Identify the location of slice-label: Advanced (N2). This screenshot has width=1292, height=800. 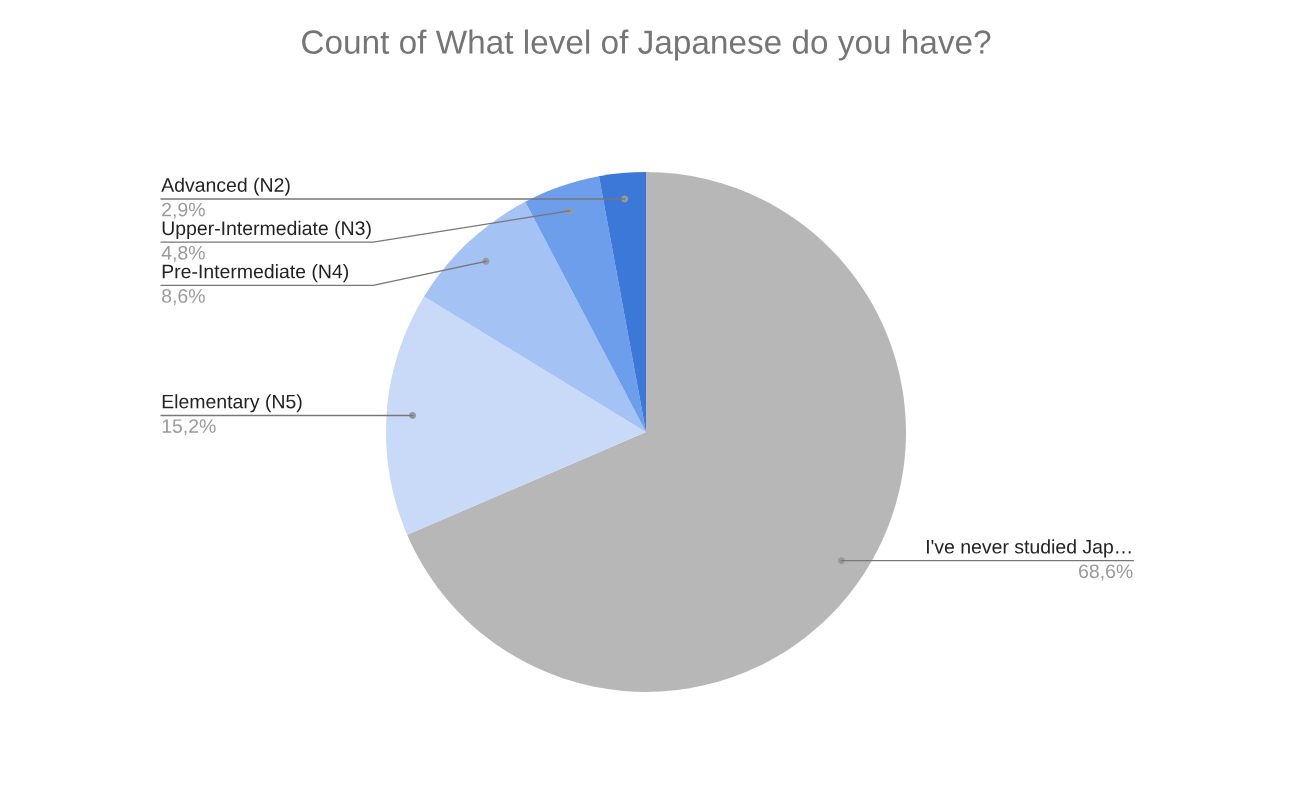
(225, 186).